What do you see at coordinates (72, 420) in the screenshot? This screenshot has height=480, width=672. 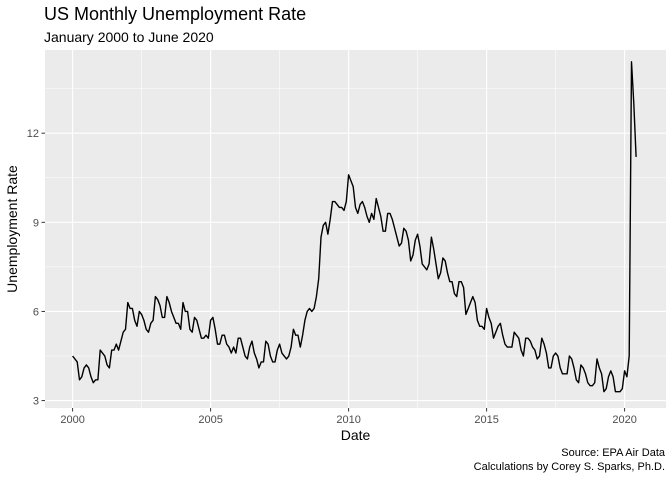 I see `x-tick-label: 2000` at bounding box center [72, 420].